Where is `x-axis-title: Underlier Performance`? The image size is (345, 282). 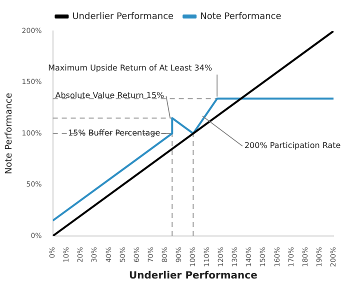
x-axis-title: Underlier Performance is located at coordinates (193, 276).